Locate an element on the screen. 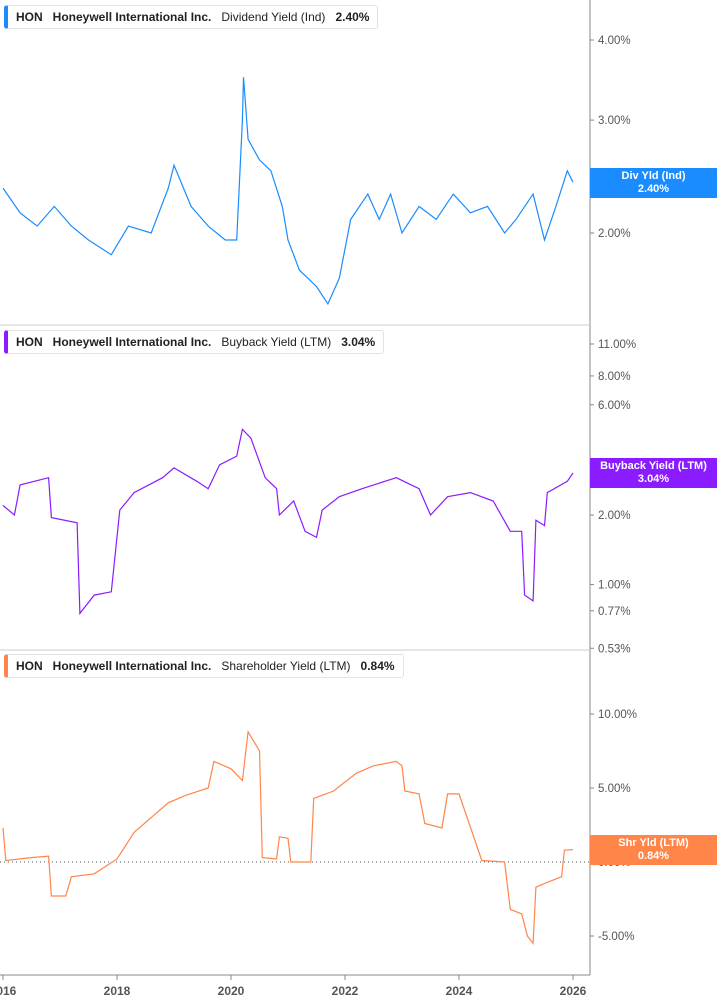  y-tick-label: 11.00% is located at coordinates (617, 345).